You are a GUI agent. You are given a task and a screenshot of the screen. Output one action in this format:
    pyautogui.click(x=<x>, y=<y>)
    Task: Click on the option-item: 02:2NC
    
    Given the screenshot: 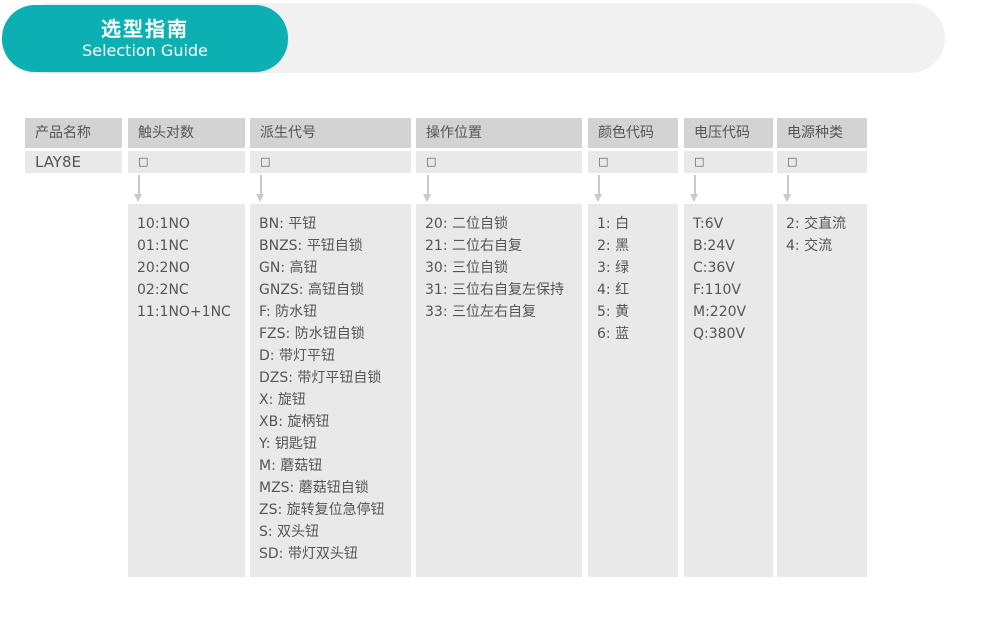 What is the action you would take?
    pyautogui.click(x=163, y=290)
    